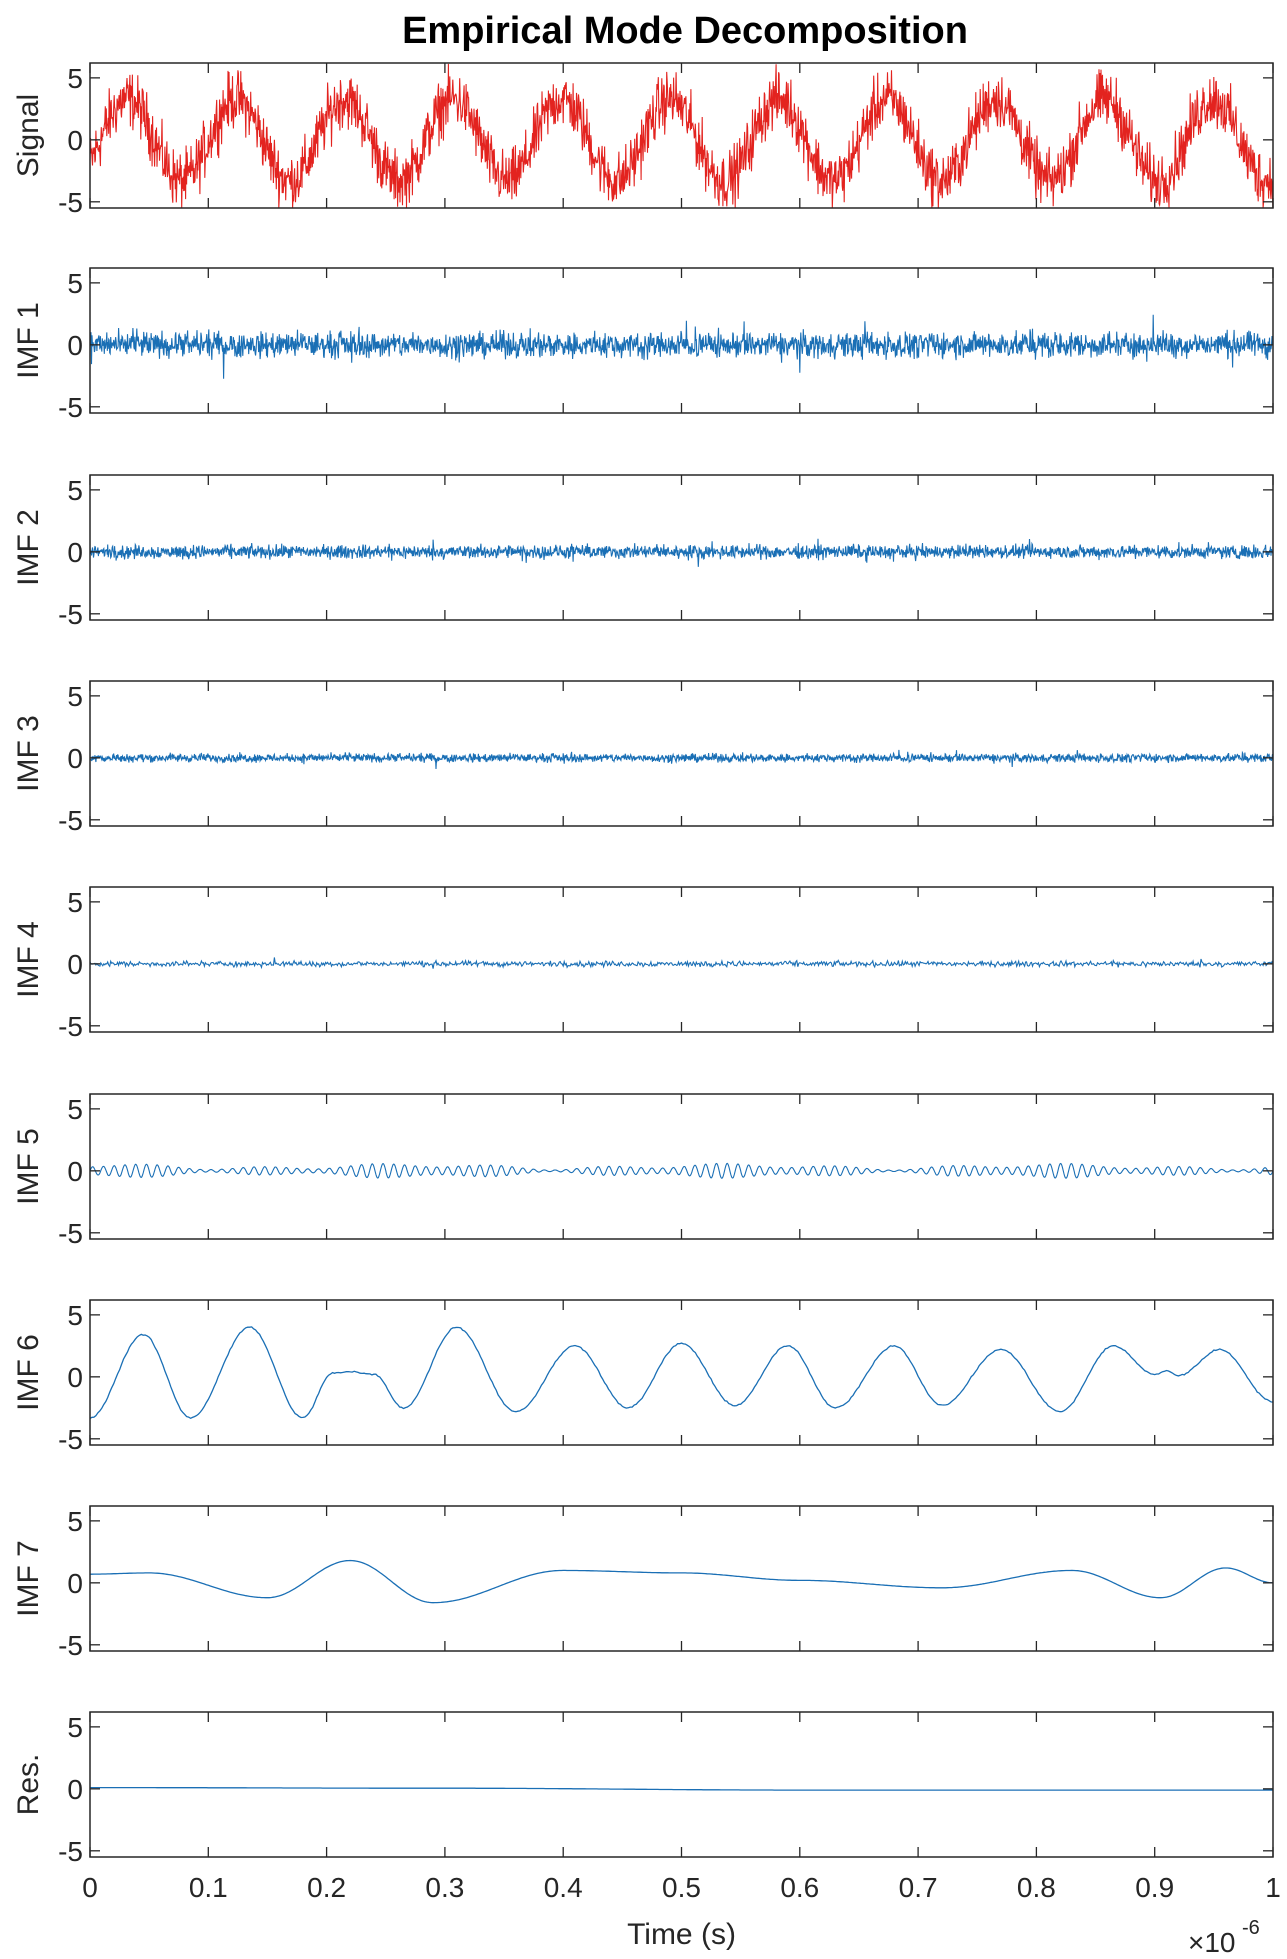 The height and width of the screenshot is (1959, 1287). I want to click on y-axis-label: Res., so click(28, 1785).